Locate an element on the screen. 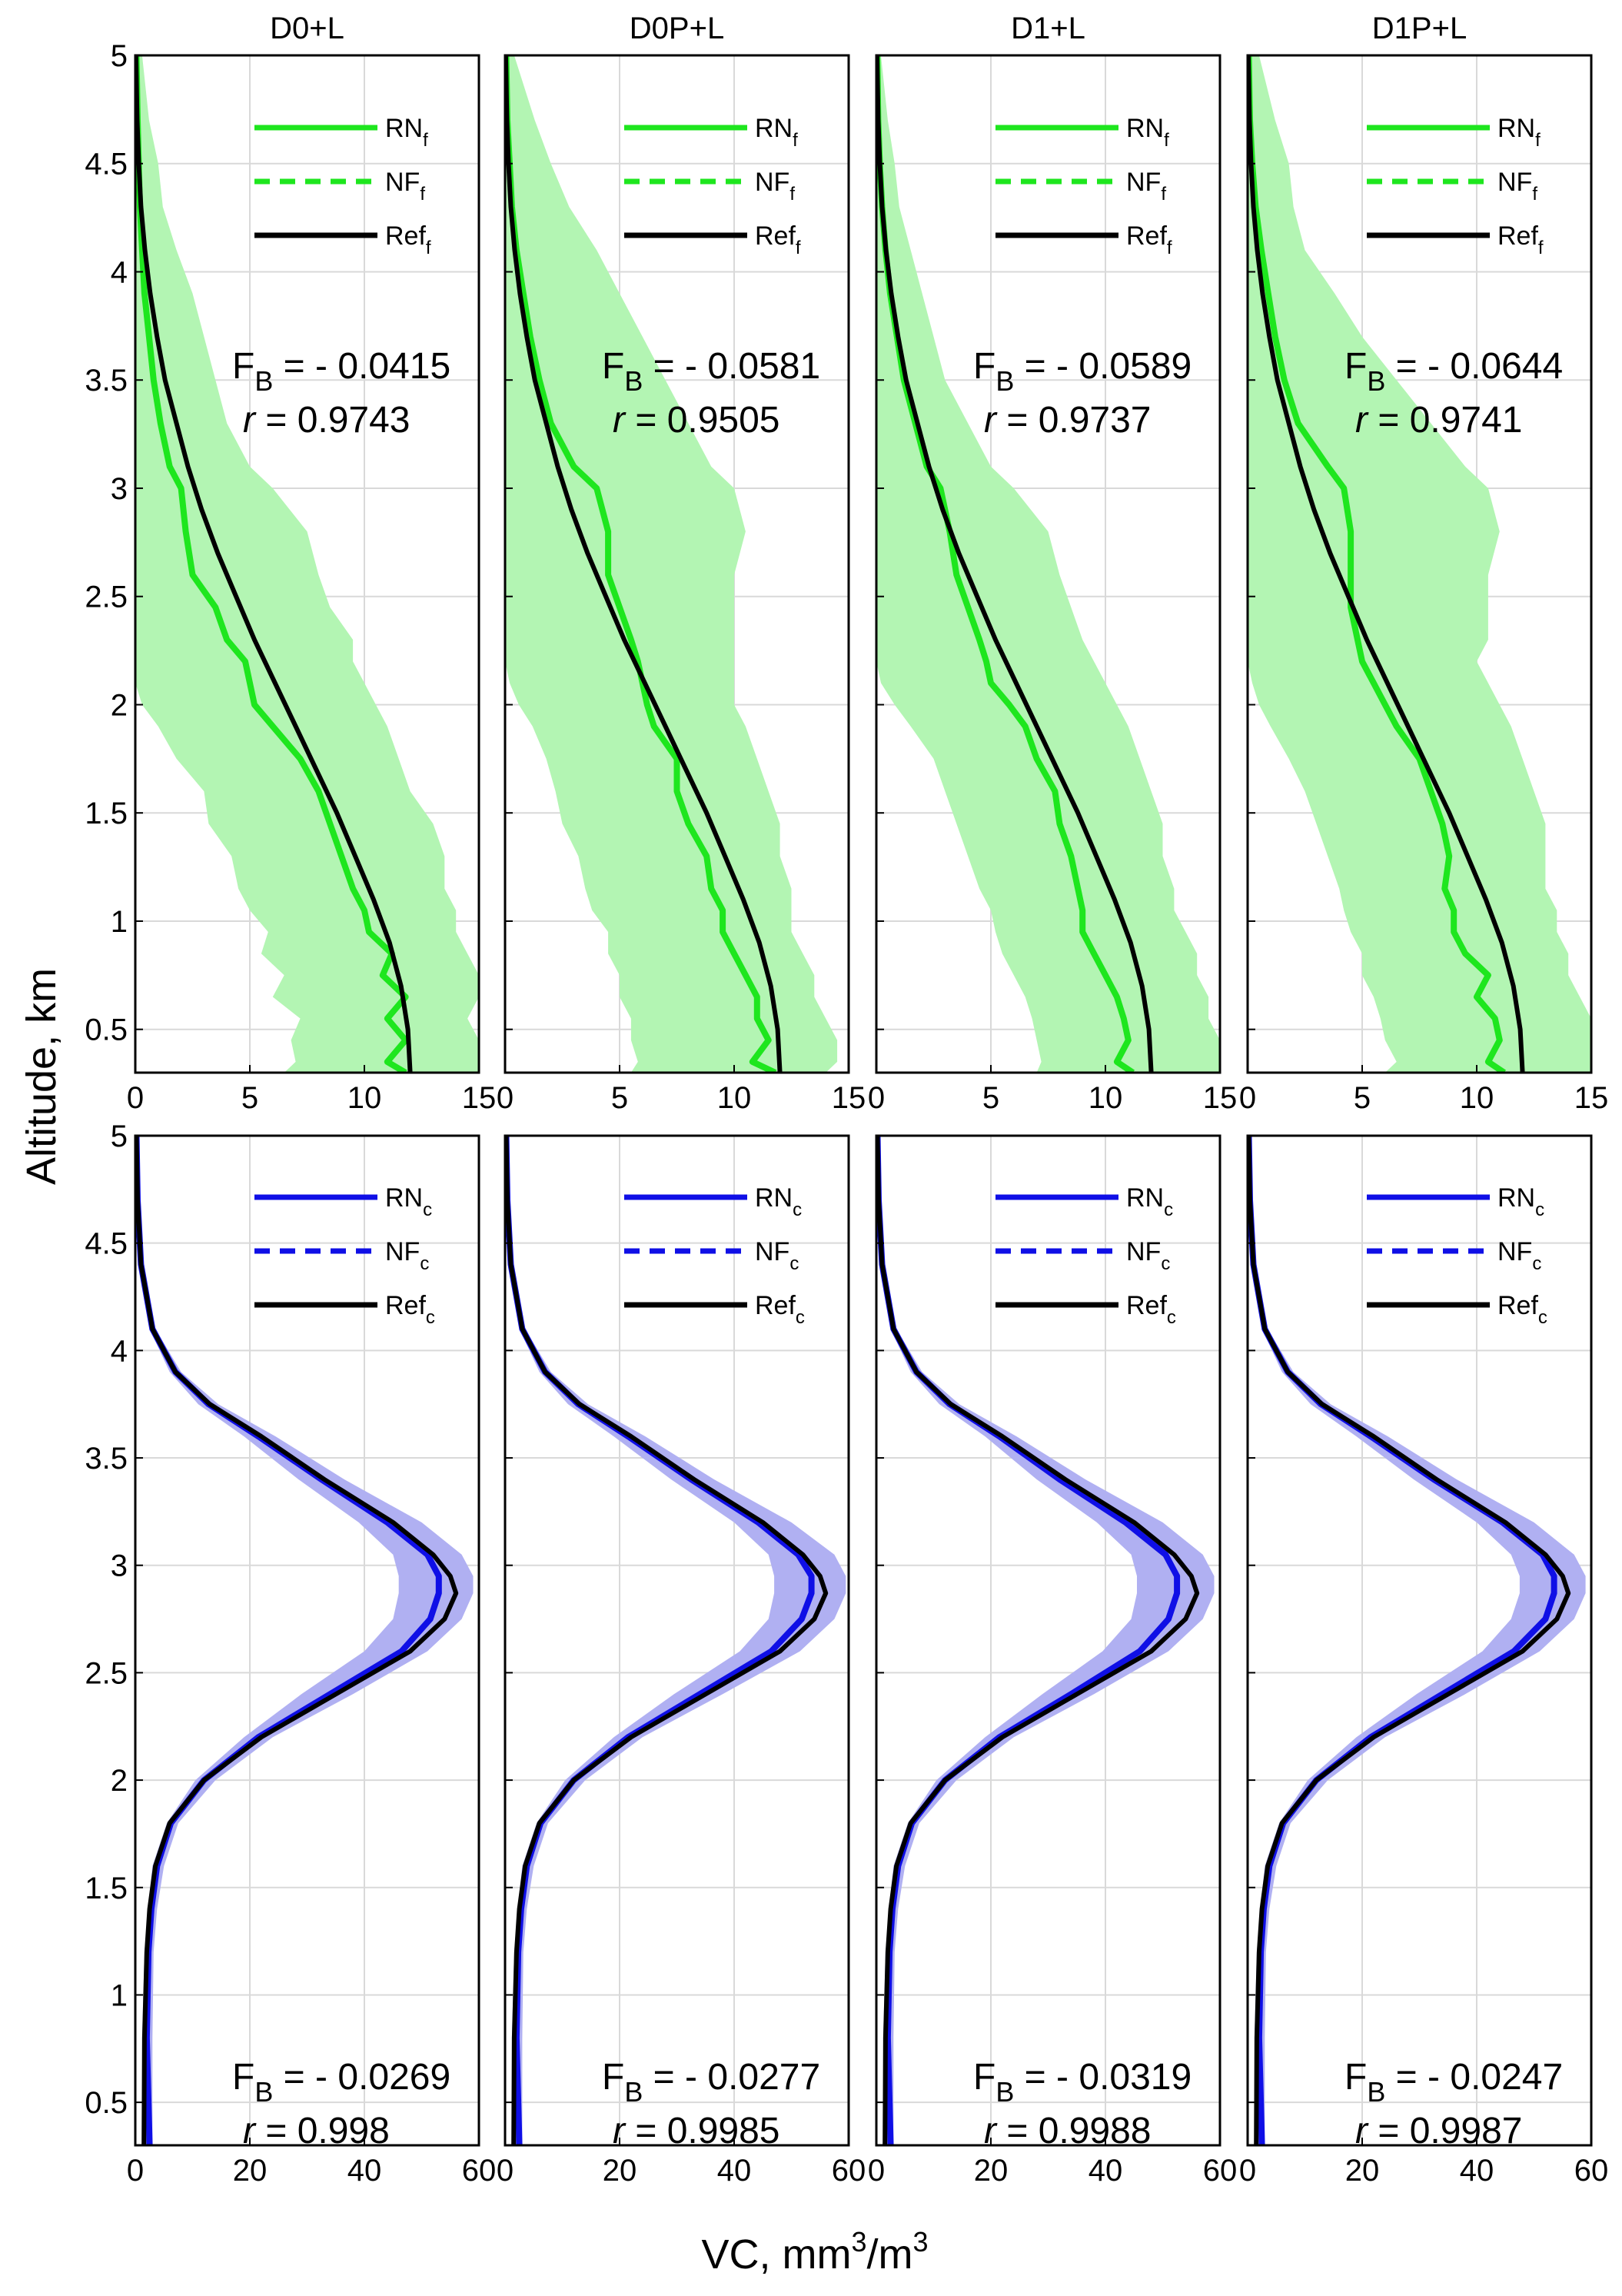  y-tick-label: 0.5 is located at coordinates (107, 1030).